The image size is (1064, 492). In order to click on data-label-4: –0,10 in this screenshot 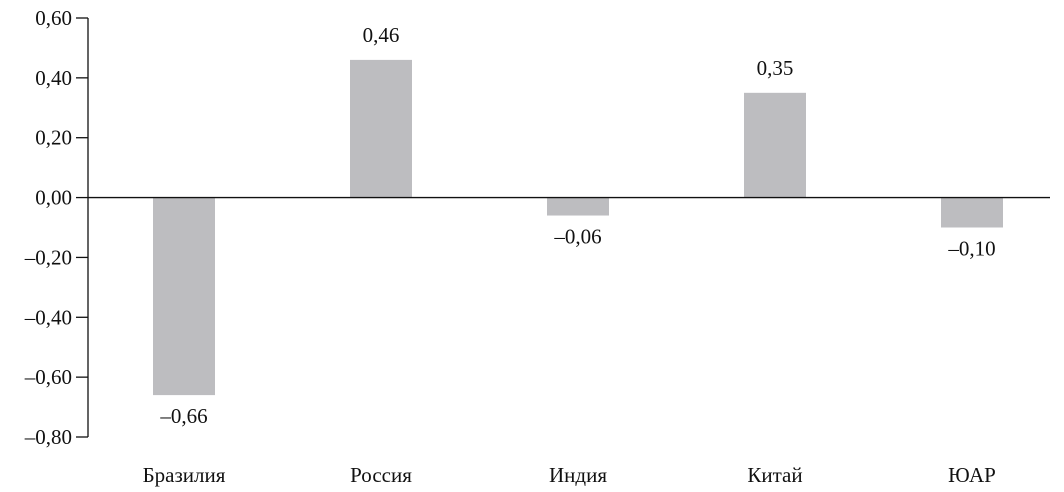, I will do `click(971, 249)`.